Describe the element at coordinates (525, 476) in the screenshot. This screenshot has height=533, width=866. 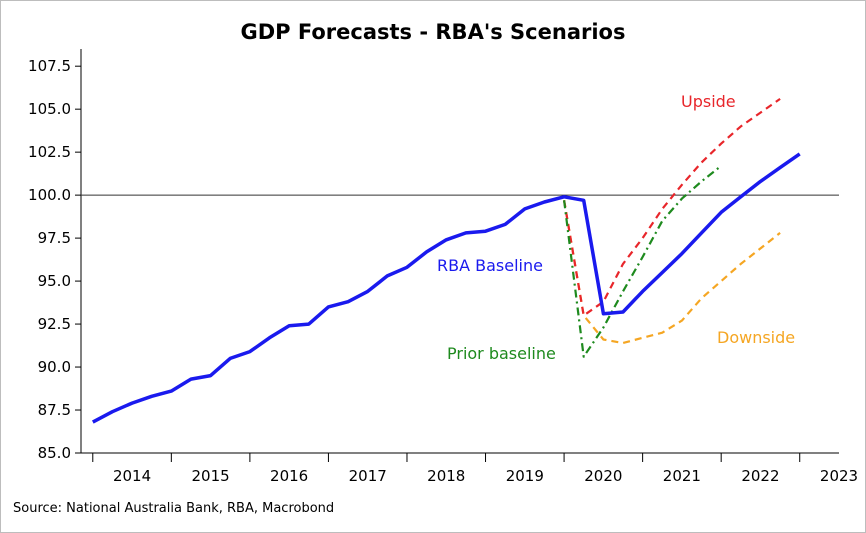
I see `x-tick-label: 2019` at that location.